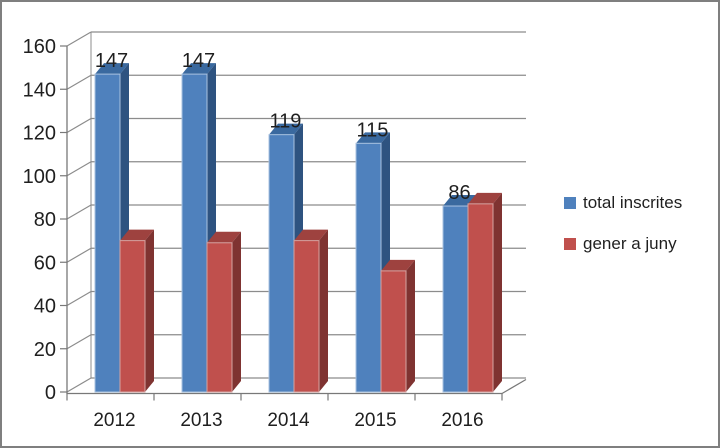  Describe the element at coordinates (39, 47) in the screenshot. I see `y-tick-label-160: 160` at that location.